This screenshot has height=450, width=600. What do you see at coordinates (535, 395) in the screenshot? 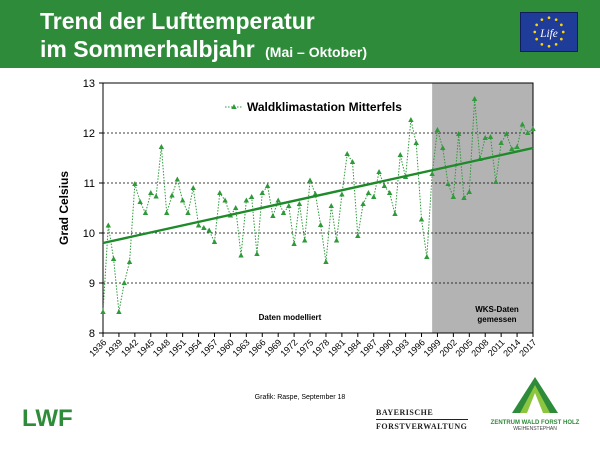
I see `mountain-tree-icon` at bounding box center [535, 395].